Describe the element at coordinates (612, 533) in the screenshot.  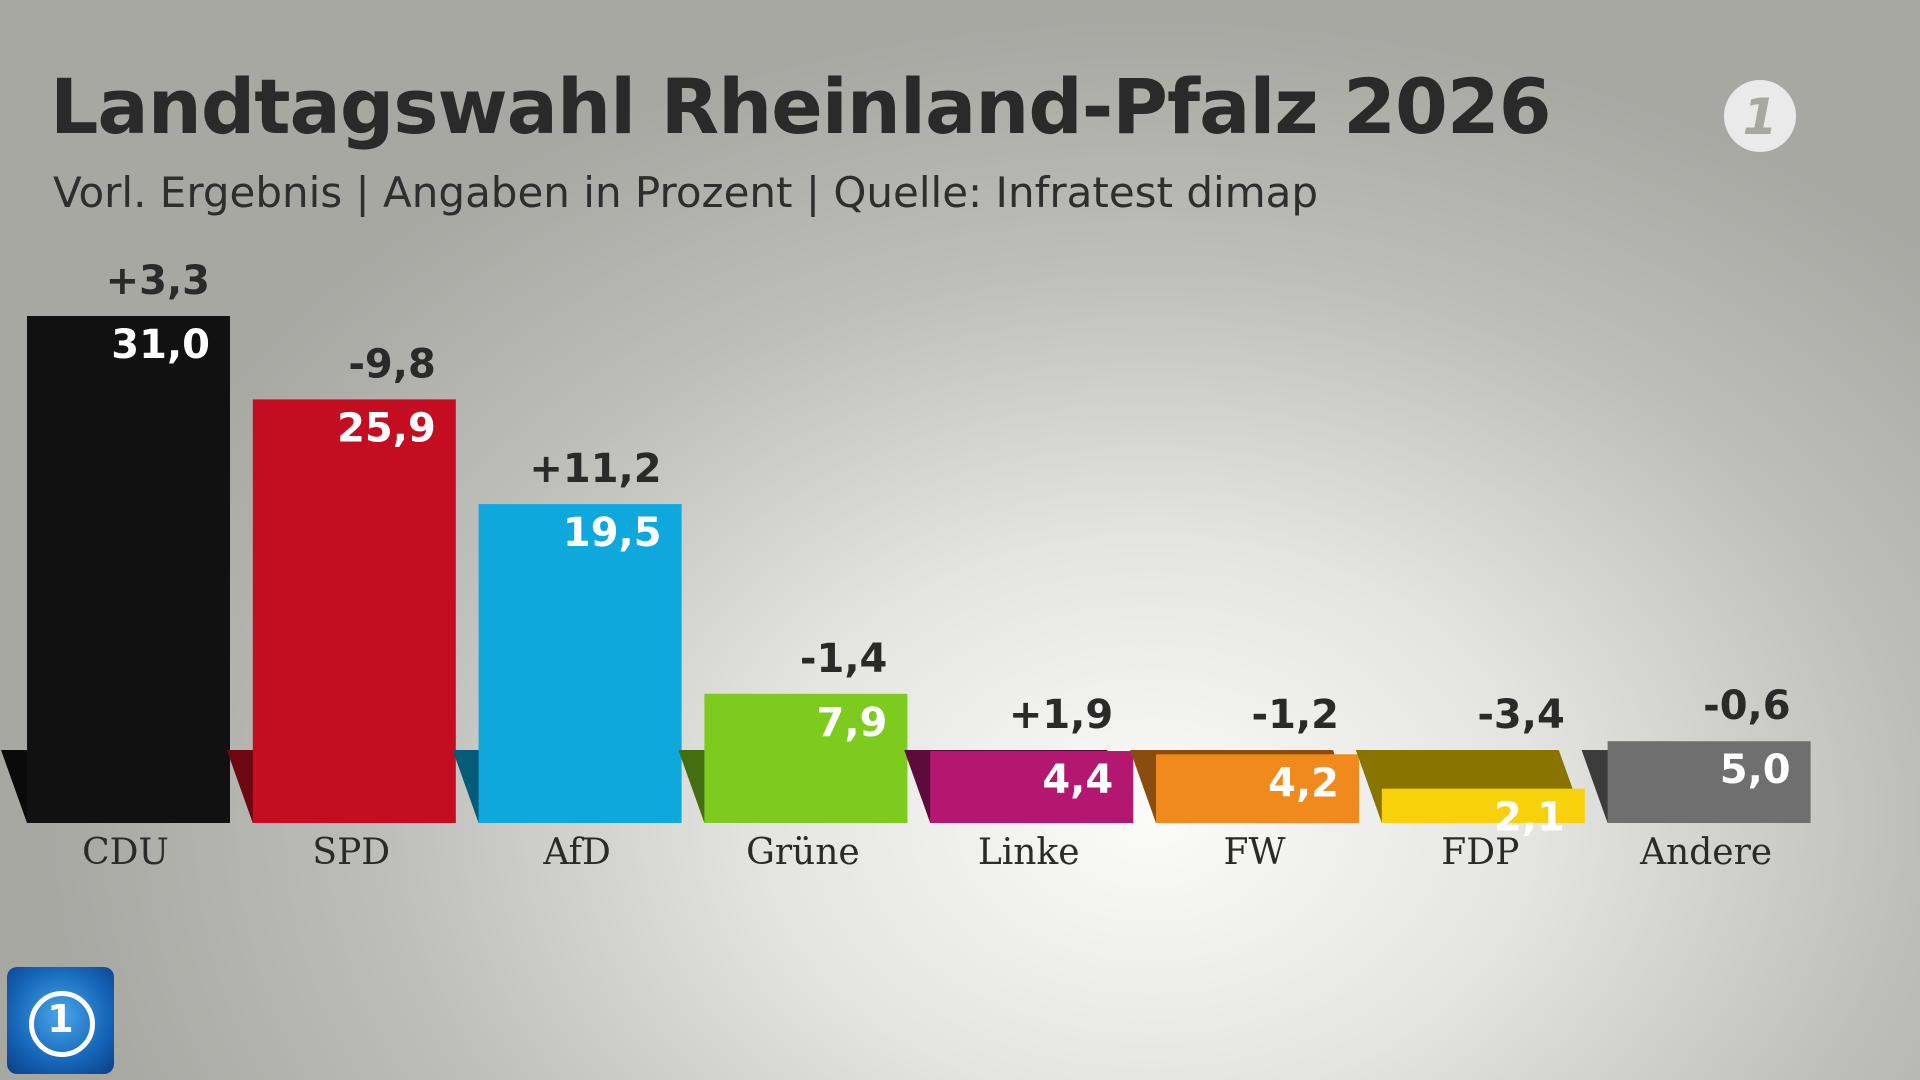
I see `bar-value-label: 19,5` at that location.